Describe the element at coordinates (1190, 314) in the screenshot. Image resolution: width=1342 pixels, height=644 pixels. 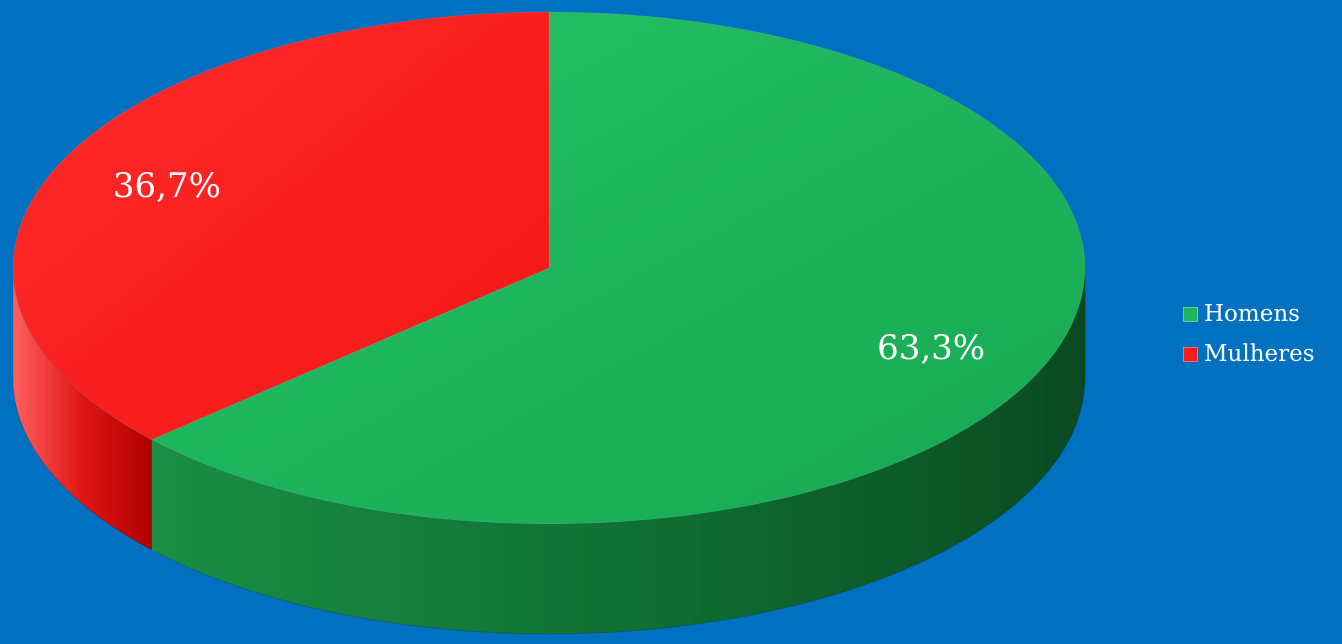
I see `legend-swatch-homens` at that location.